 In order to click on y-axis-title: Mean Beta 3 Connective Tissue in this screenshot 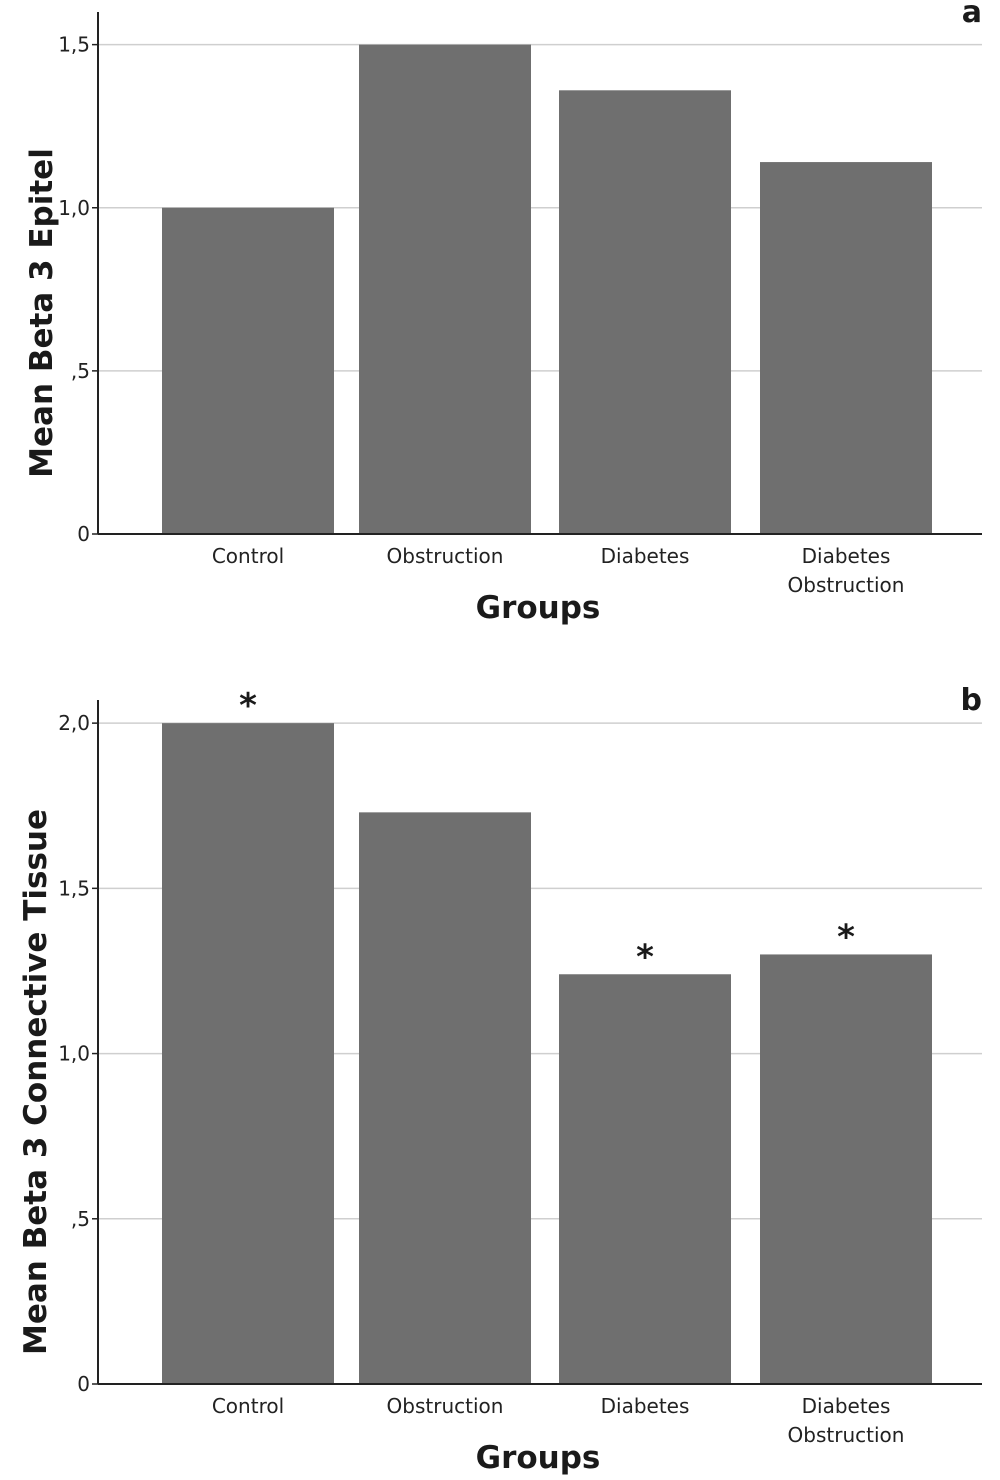, I will do `click(36, 1082)`.